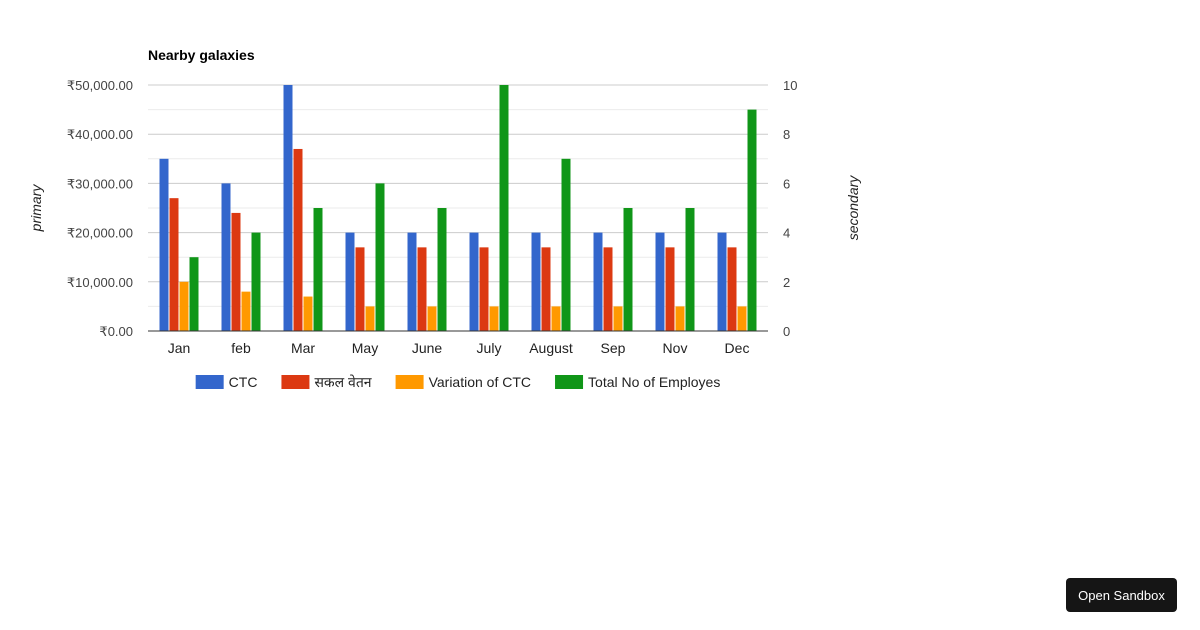 This screenshot has height=630, width=1200. Describe the element at coordinates (489, 348) in the screenshot. I see `category-label: July` at that location.